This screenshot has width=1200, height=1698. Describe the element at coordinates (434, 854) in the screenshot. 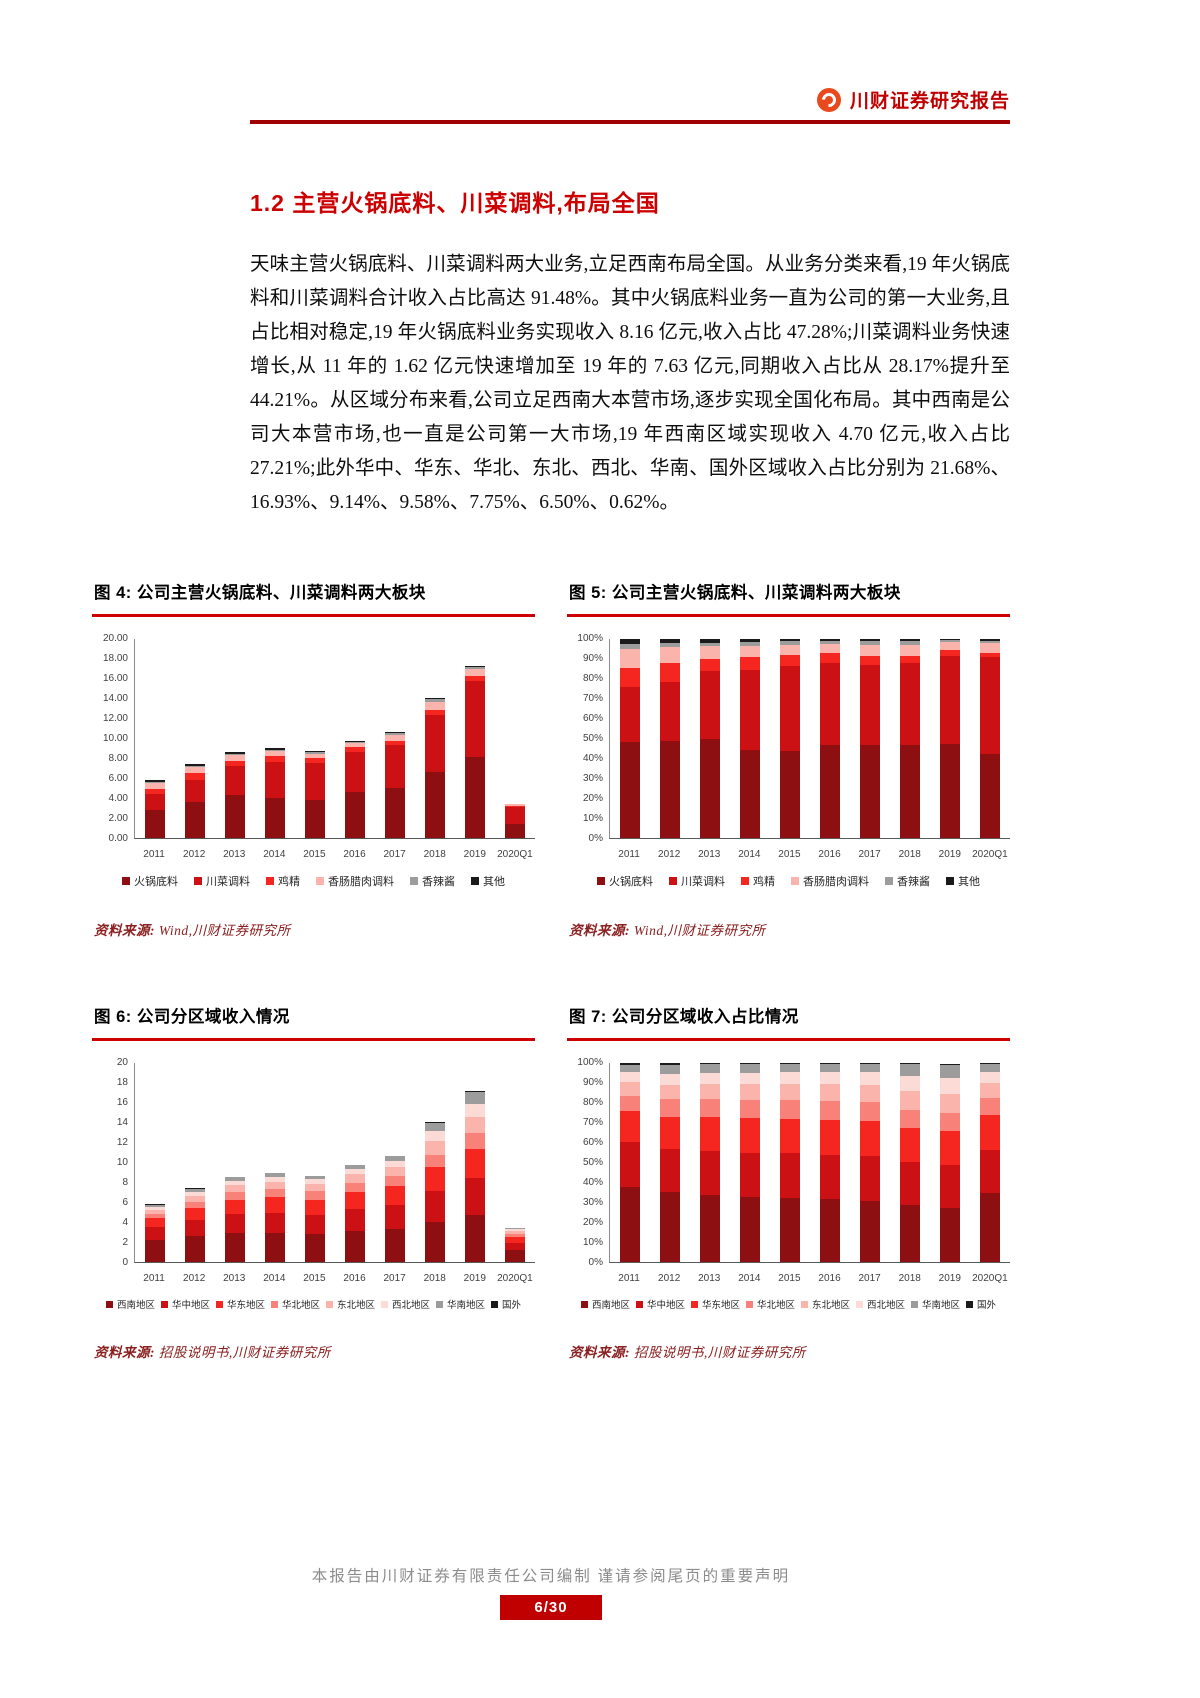

I see `x-tick-label: 2018` at that location.